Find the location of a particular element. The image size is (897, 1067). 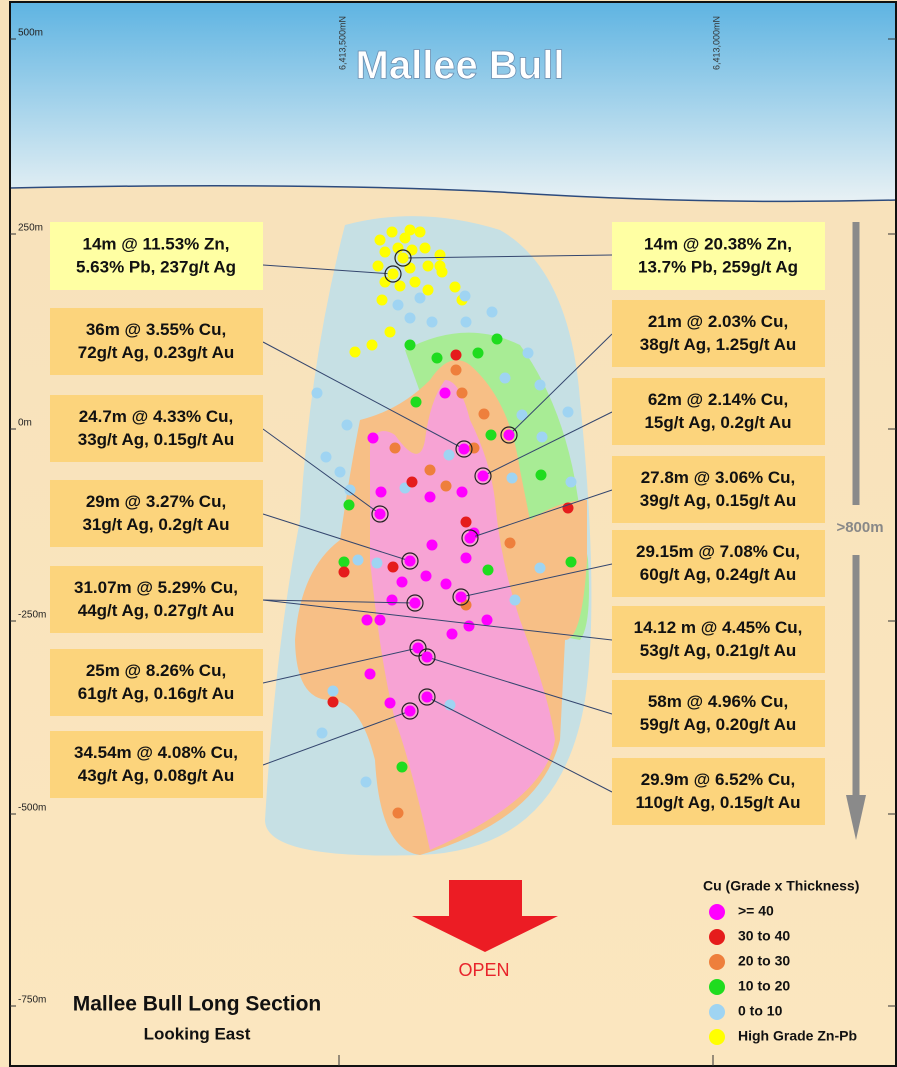

open-label: OPEN is located at coordinates (483, 970).